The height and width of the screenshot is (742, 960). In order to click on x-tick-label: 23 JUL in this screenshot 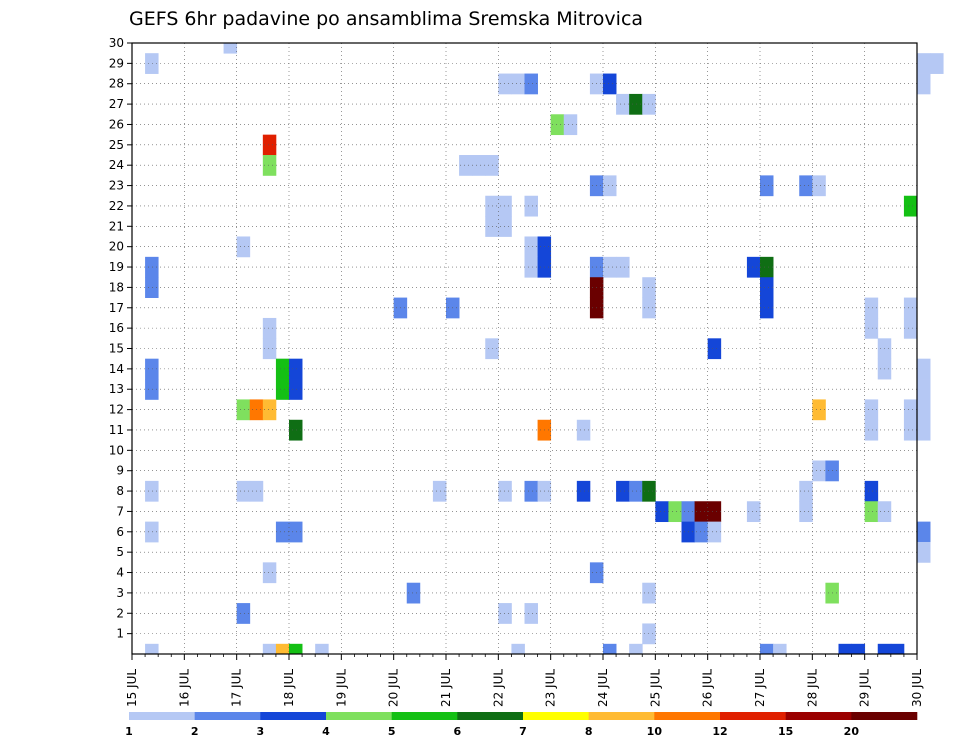, I will do `click(551, 688)`.